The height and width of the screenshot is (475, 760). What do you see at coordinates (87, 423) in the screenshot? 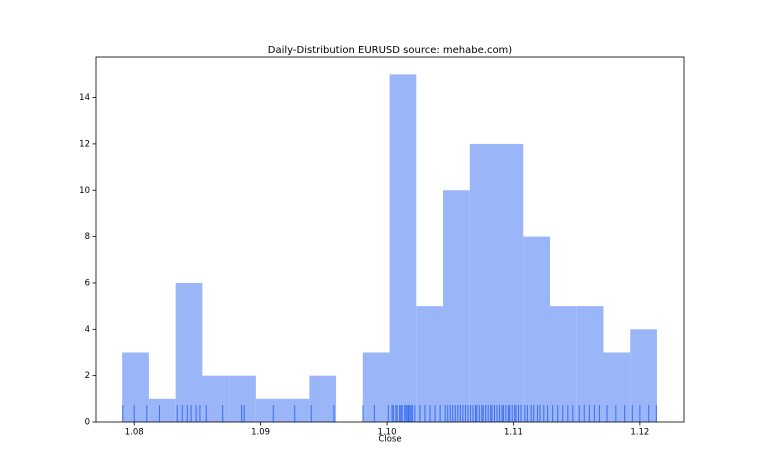
I see `y-tick-label: 0` at bounding box center [87, 423].